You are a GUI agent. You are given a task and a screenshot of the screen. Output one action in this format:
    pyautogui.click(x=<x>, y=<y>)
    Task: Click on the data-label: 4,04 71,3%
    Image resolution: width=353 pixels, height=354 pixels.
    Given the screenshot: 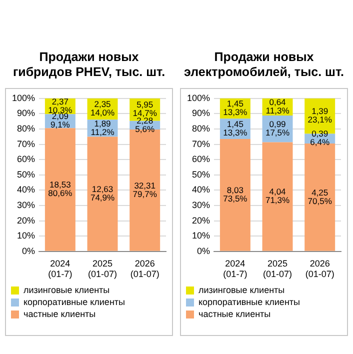 What is the action you would take?
    pyautogui.click(x=277, y=196)
    